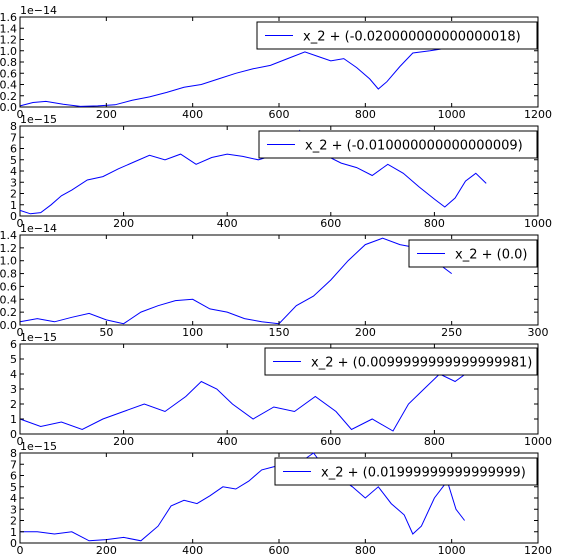 The width and height of the screenshot is (562, 554). I want to click on legend: x_2 + (0.01999999999999999), so click(406, 471).